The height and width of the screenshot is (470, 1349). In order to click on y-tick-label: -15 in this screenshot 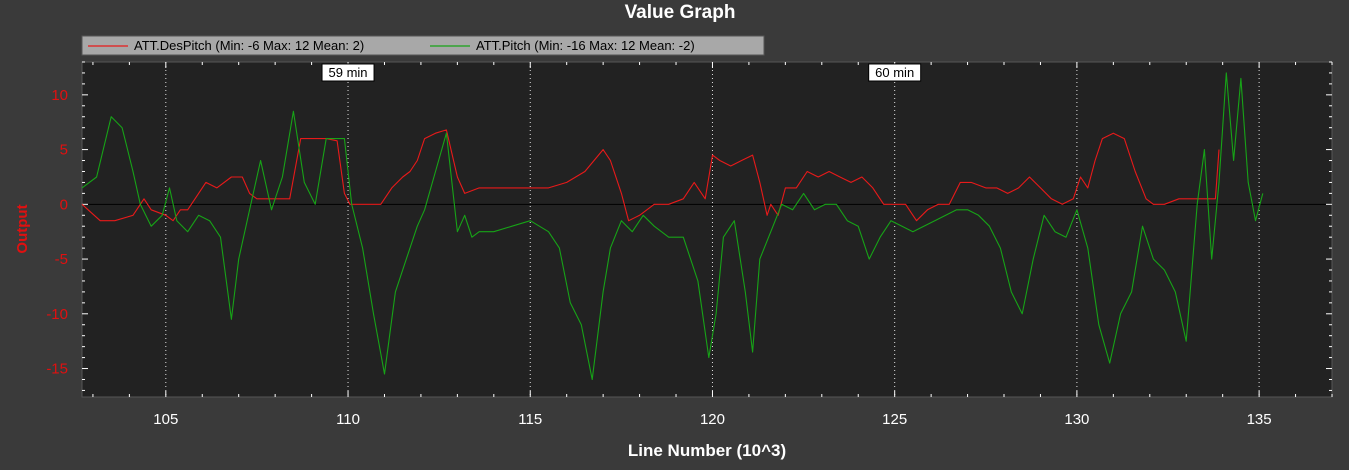, I will do `click(57, 369)`.